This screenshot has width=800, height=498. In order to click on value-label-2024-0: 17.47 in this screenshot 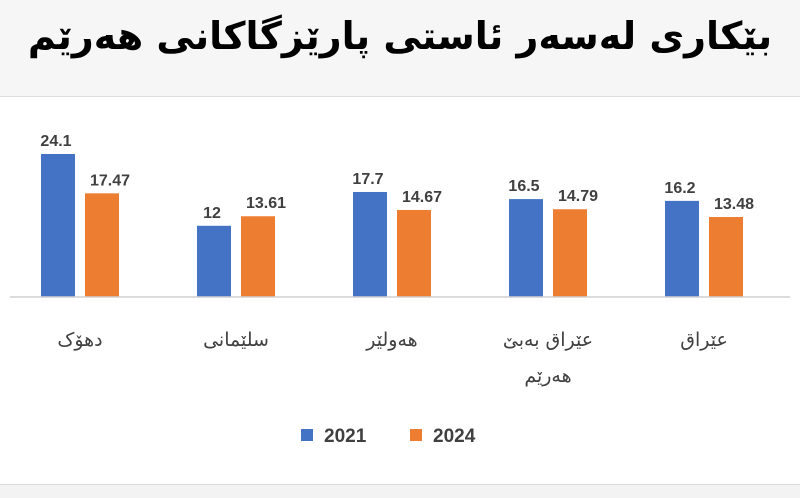, I will do `click(110, 180)`.